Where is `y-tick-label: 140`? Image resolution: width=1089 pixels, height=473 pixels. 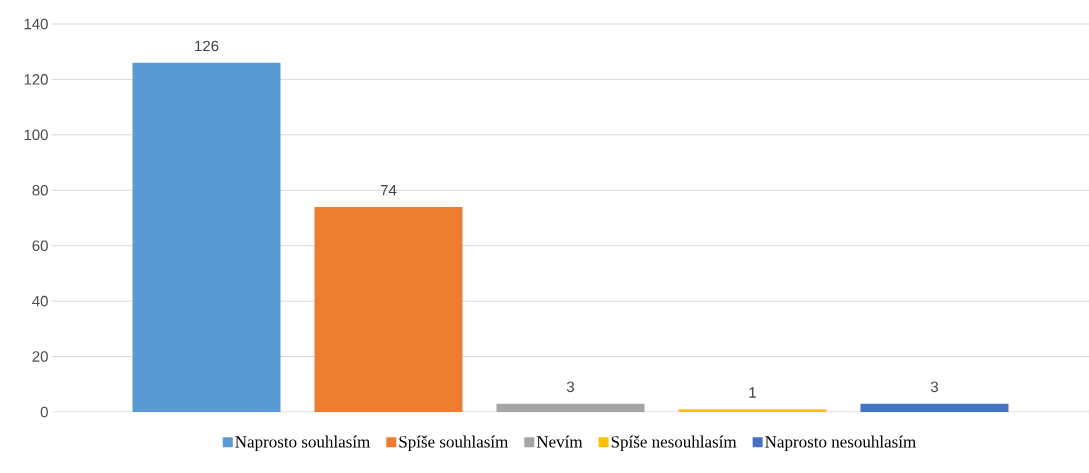 y-tick-label: 140 is located at coordinates (36, 24).